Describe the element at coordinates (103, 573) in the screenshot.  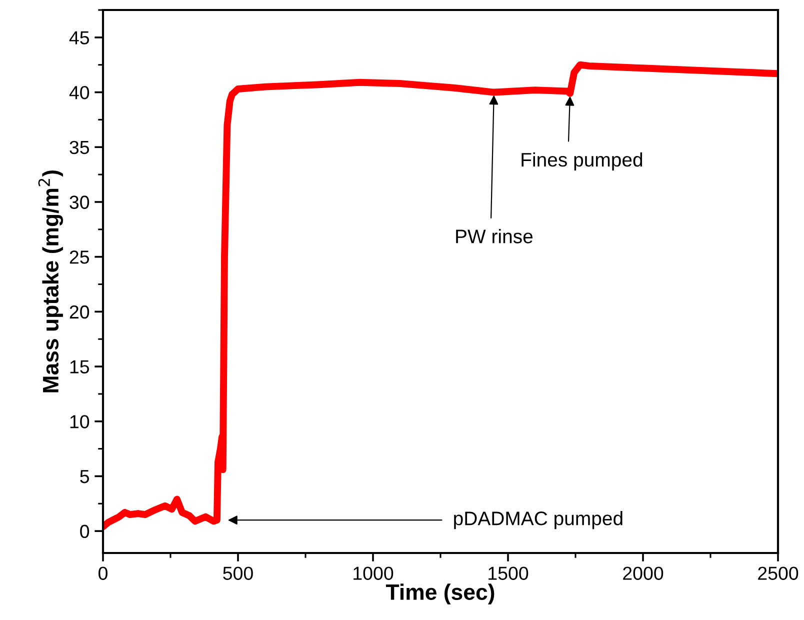
I see `x-tick-label: 0` at that location.